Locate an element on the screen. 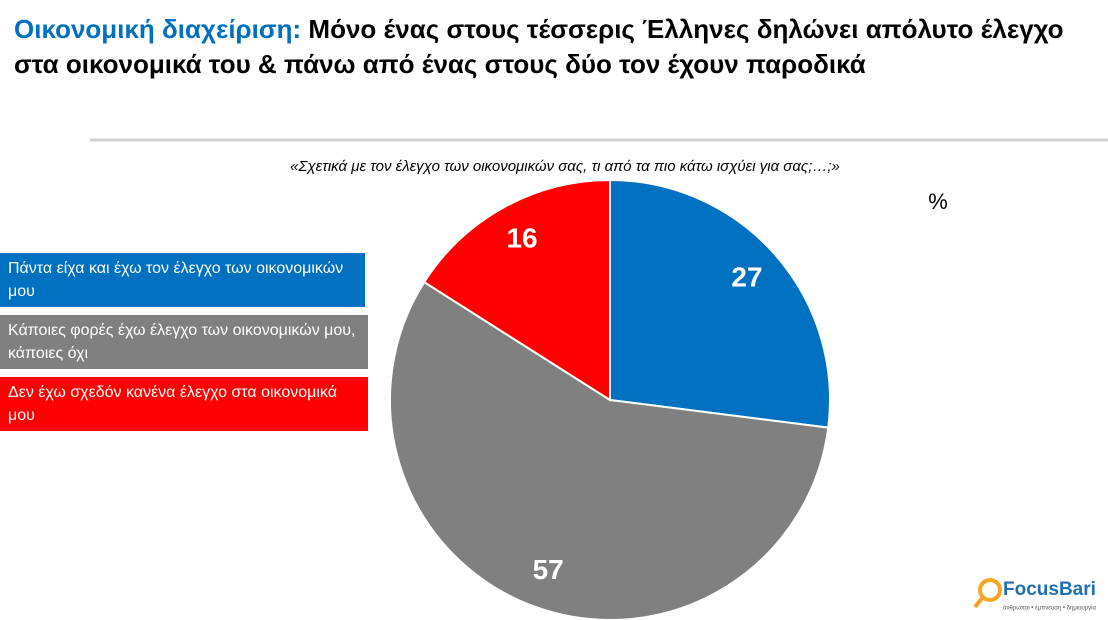 This screenshot has height=620, width=1108. value-label: 57 is located at coordinates (548, 569).